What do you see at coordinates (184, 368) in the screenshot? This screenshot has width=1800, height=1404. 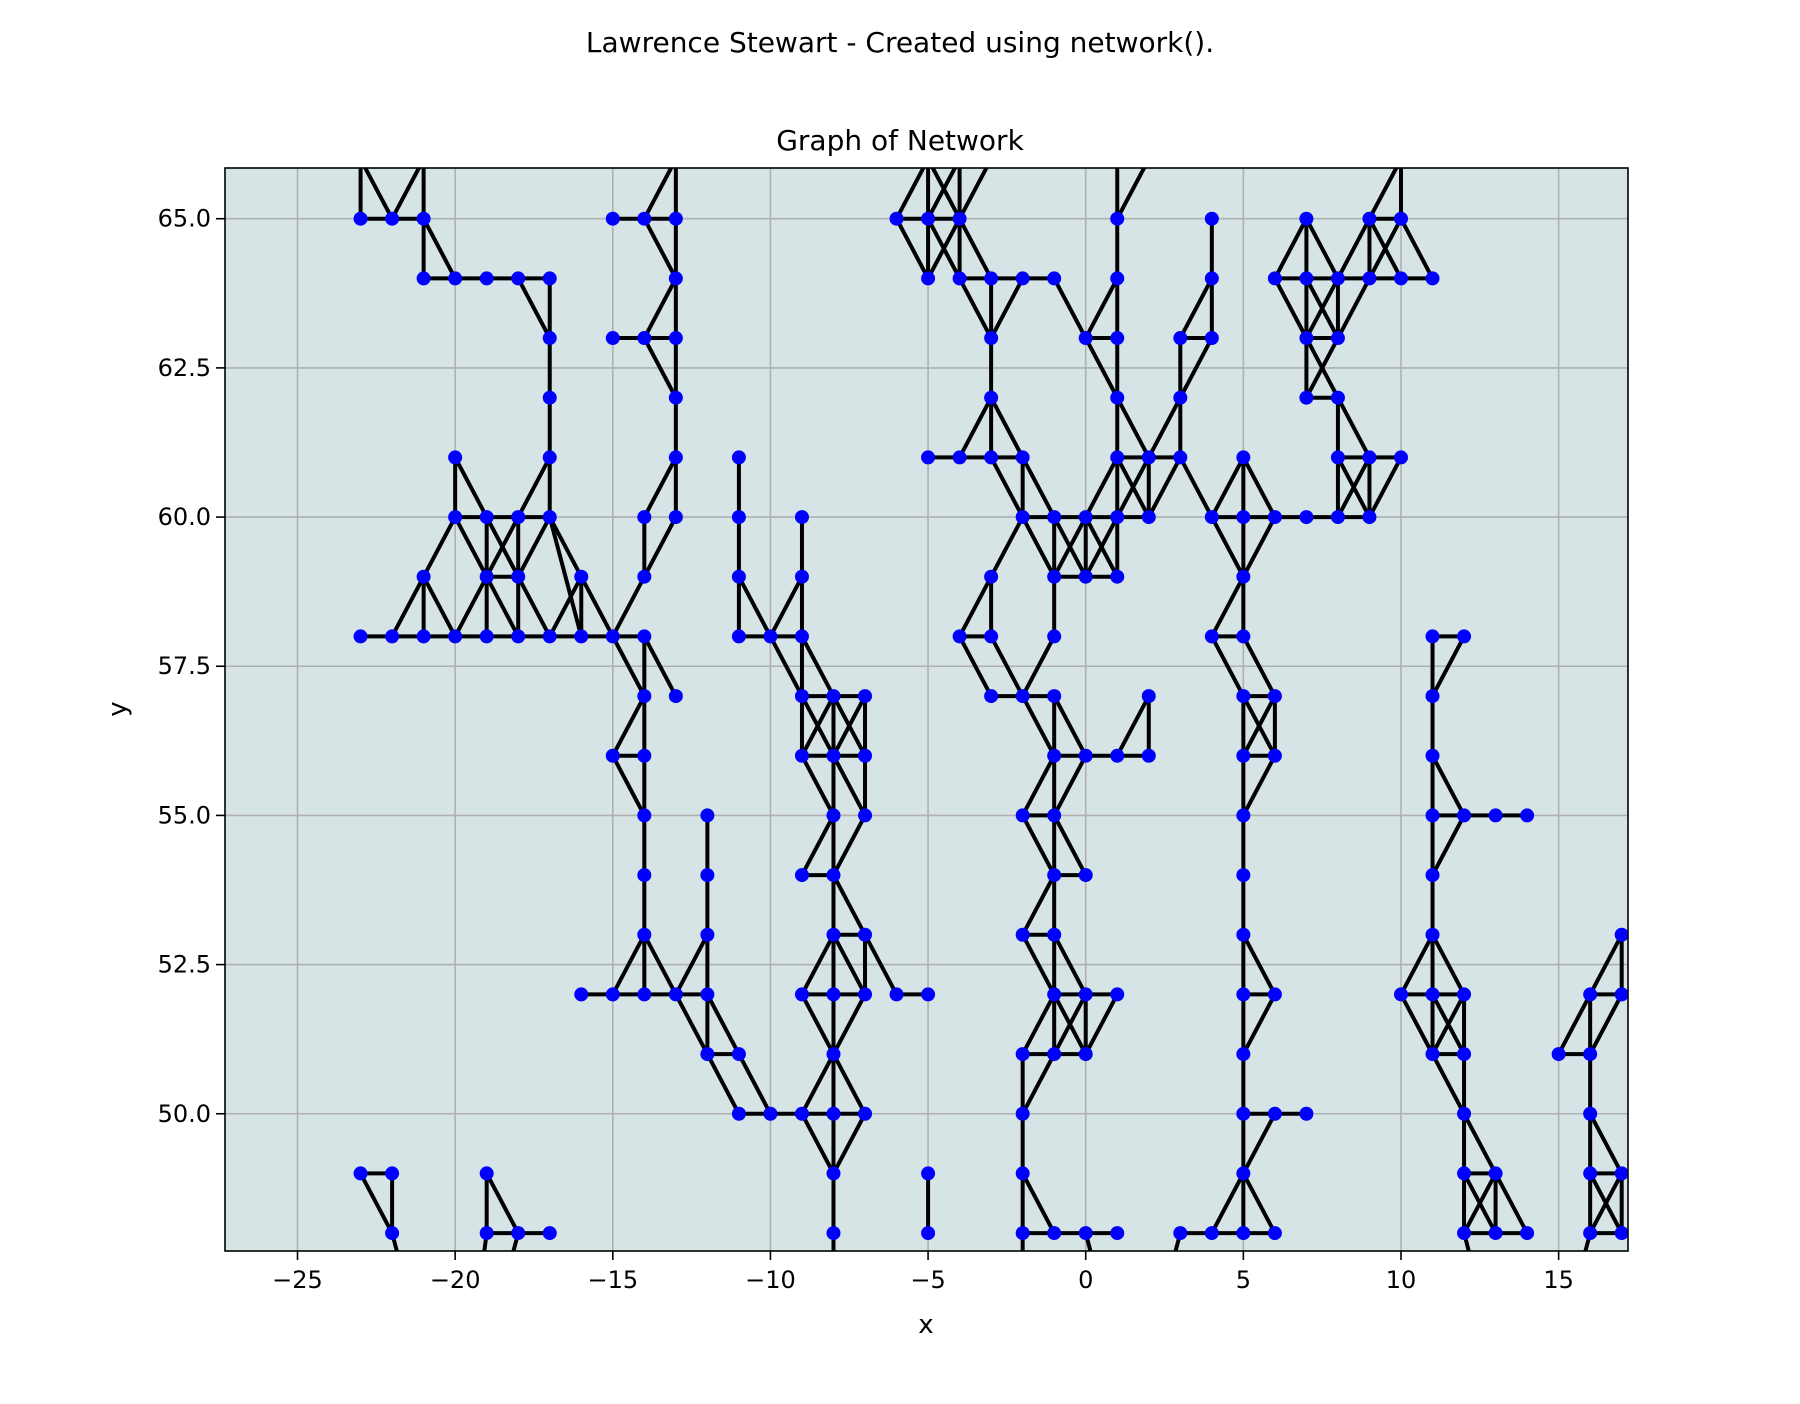 I see `y-tick-label: 62.5` at bounding box center [184, 368].